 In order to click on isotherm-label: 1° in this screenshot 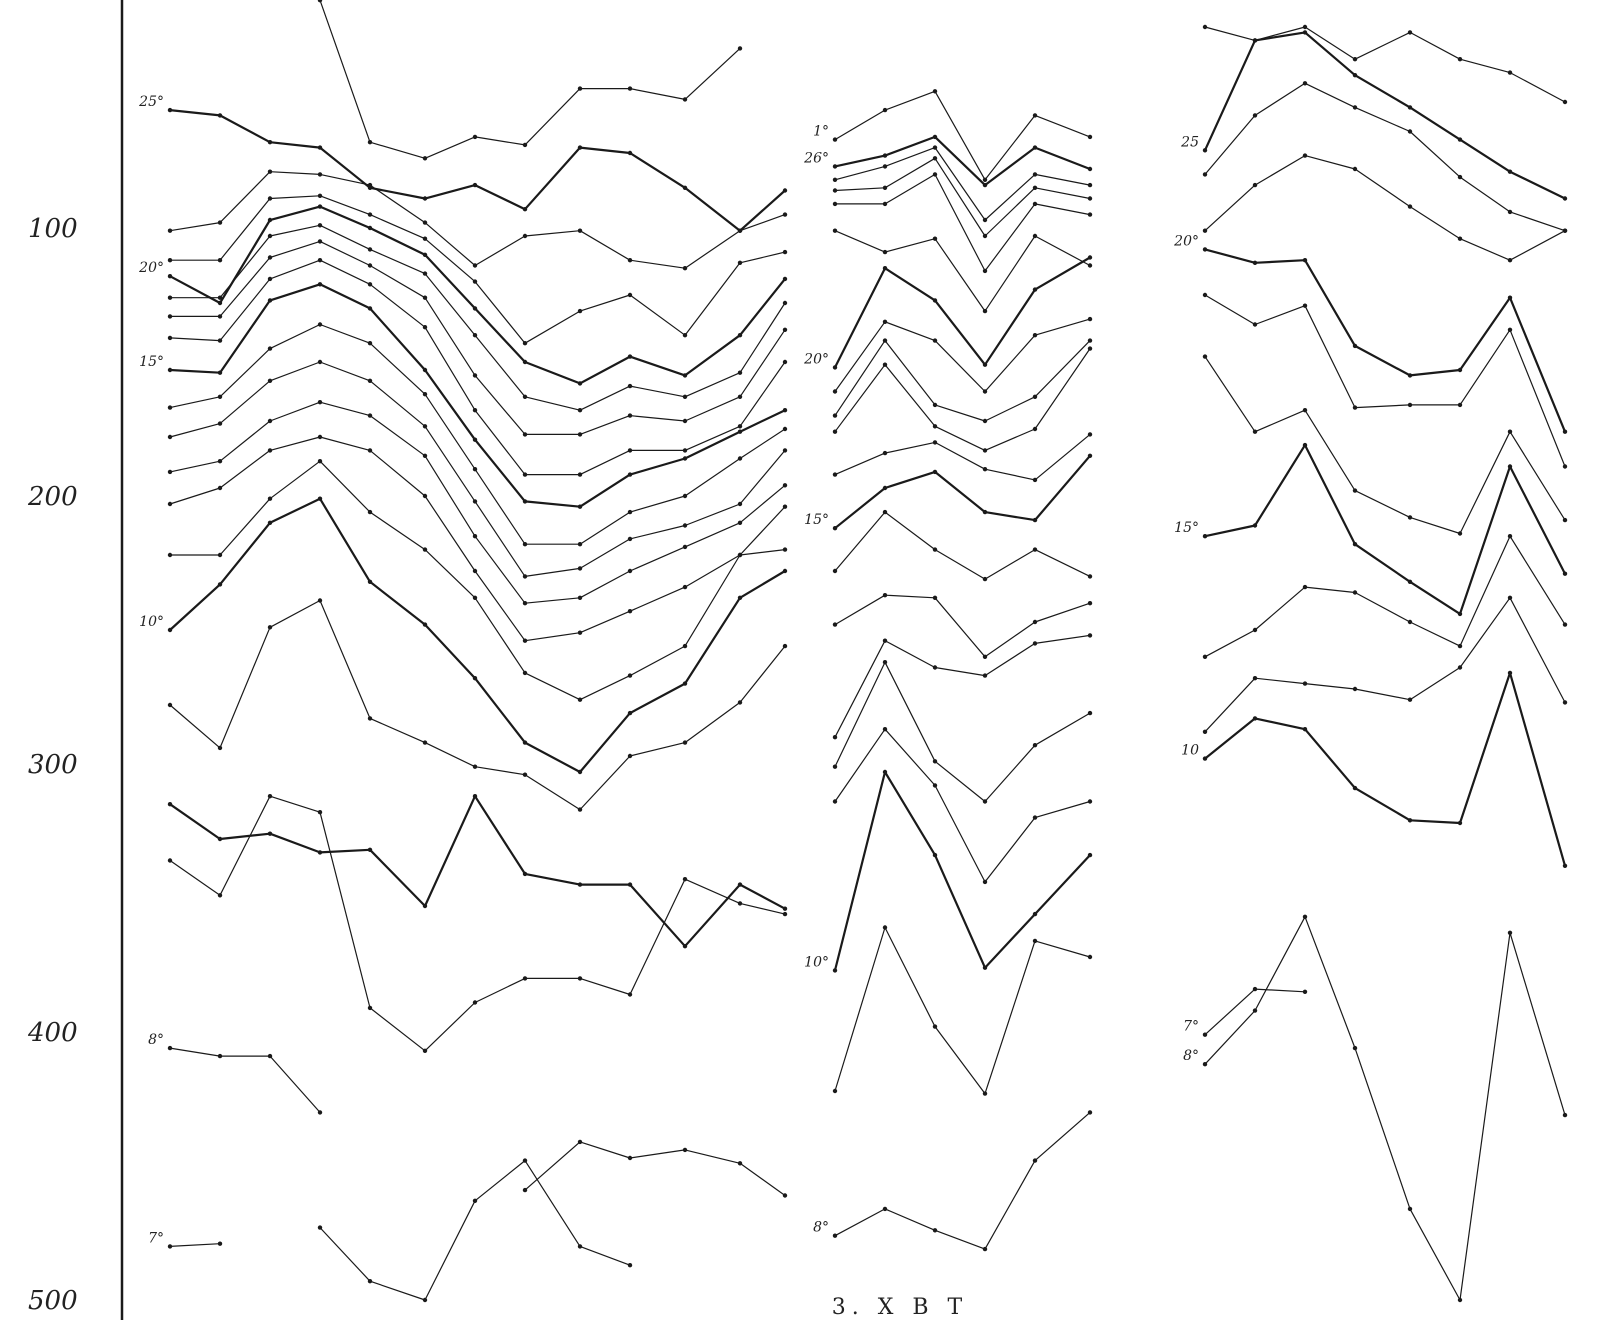, I will do `click(821, 132)`.